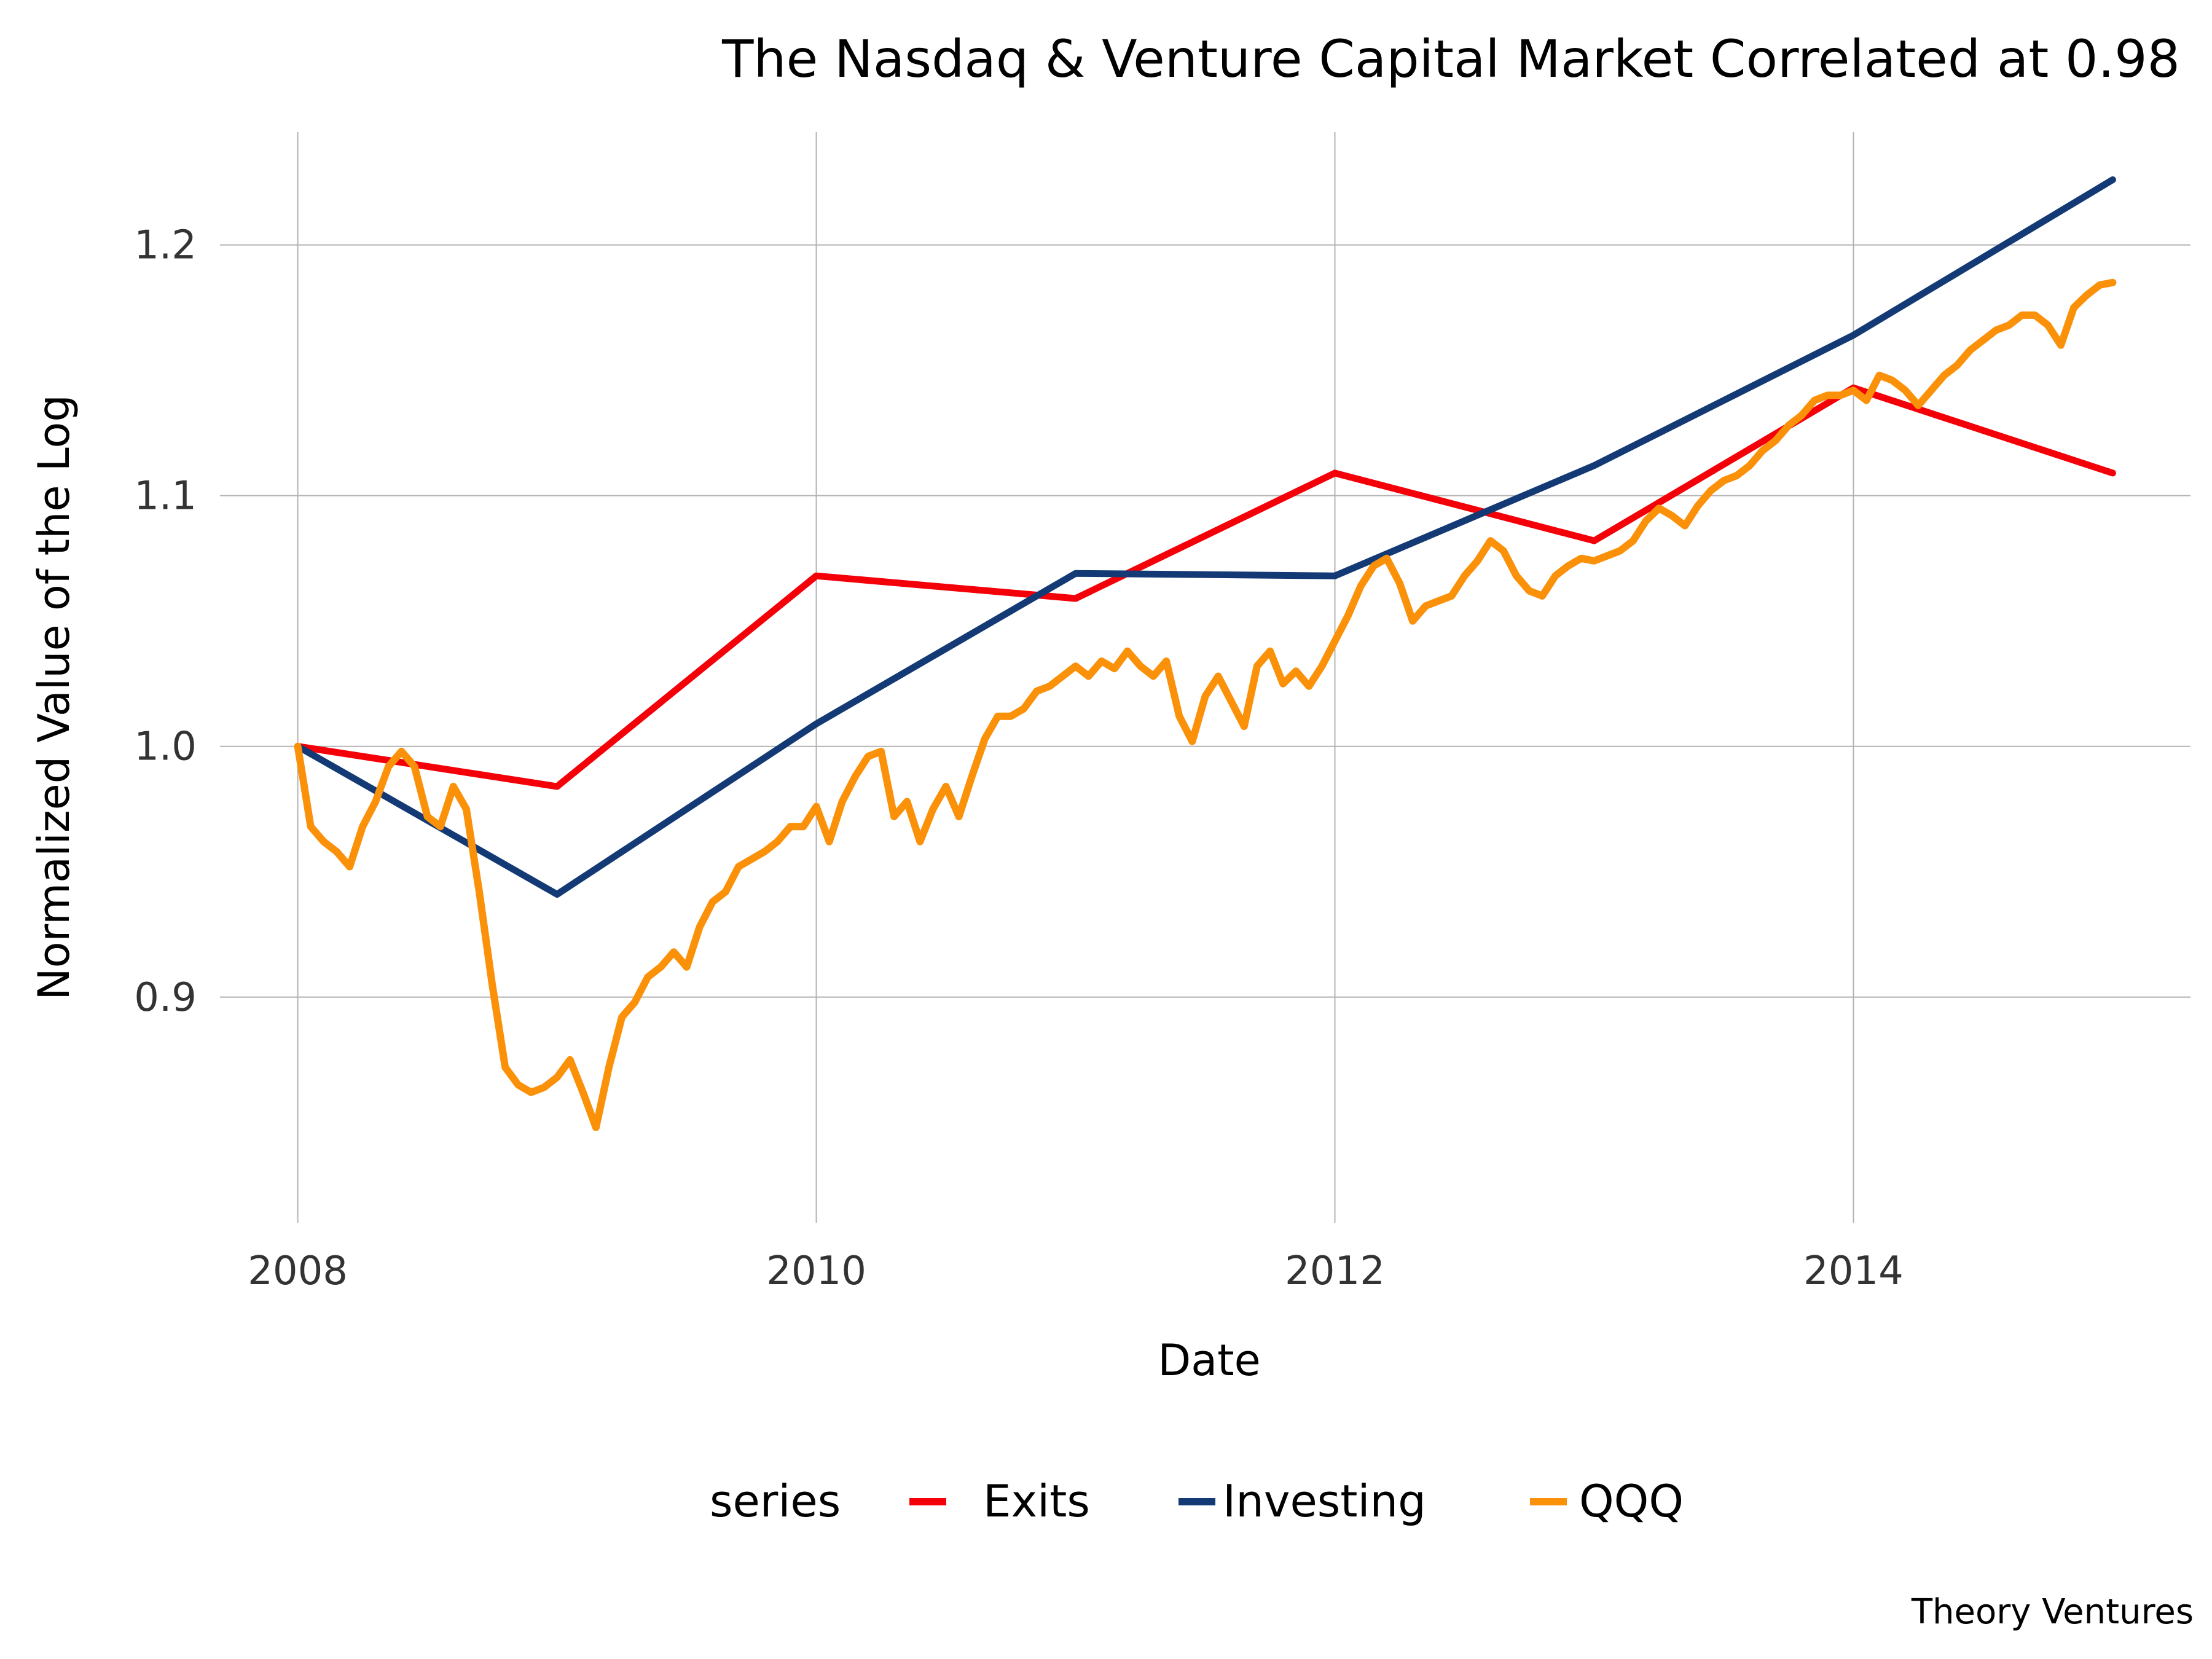 The height and width of the screenshot is (1659, 2212). Describe the element at coordinates (165, 998) in the screenshot. I see `y-tick-label: 0.9` at that location.